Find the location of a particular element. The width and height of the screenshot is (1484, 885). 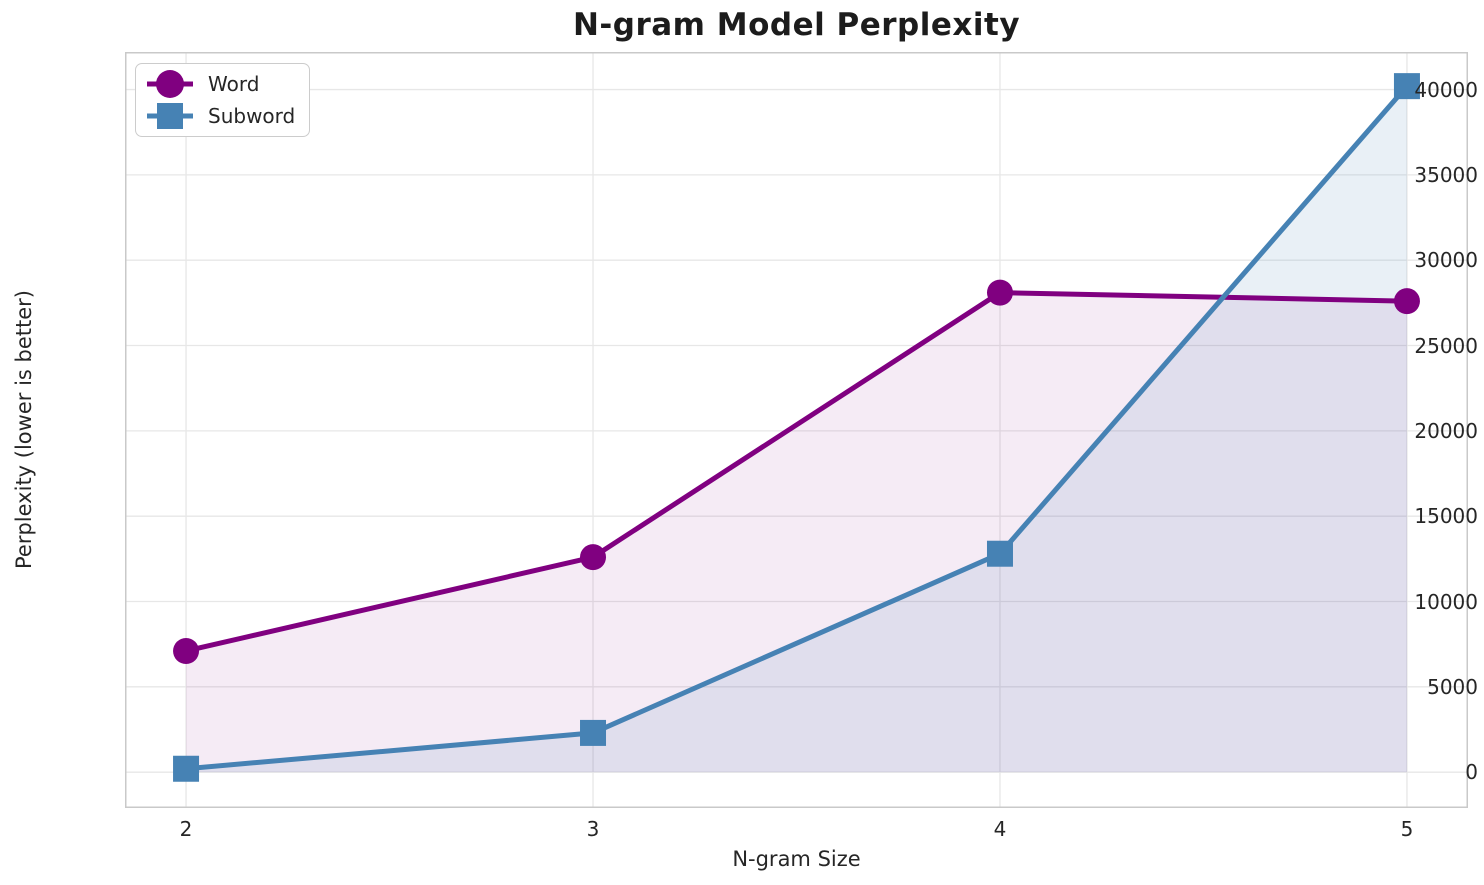

legend-item-subword: Subword is located at coordinates (219, 116).